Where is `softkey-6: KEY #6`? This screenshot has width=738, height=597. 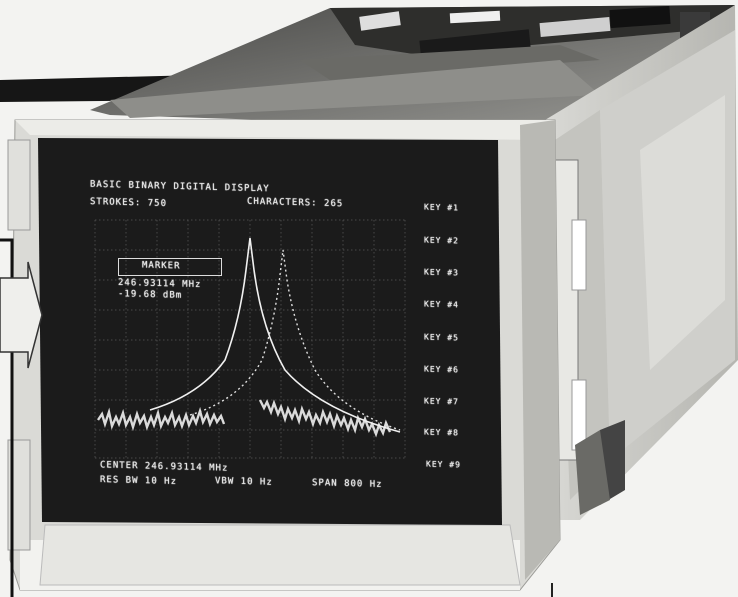
softkey-6: KEY #6 is located at coordinates (441, 369).